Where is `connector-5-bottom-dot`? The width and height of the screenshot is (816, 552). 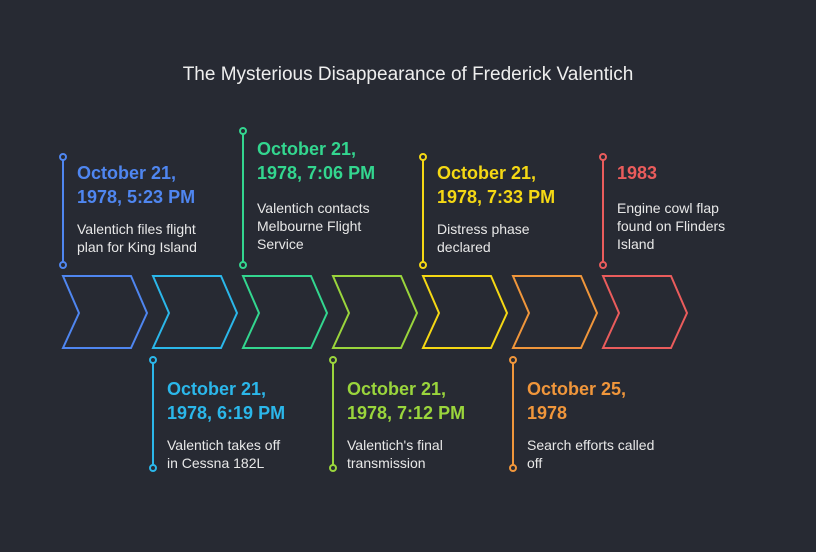 connector-5-bottom-dot is located at coordinates (423, 265).